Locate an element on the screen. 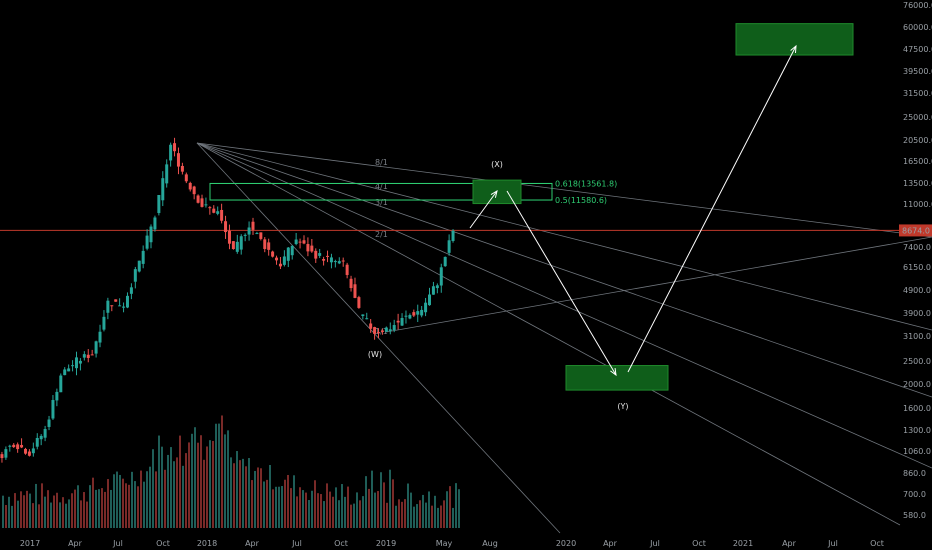 The image size is (932, 550). fib-level-label: 0.618(13561.8) is located at coordinates (586, 183).